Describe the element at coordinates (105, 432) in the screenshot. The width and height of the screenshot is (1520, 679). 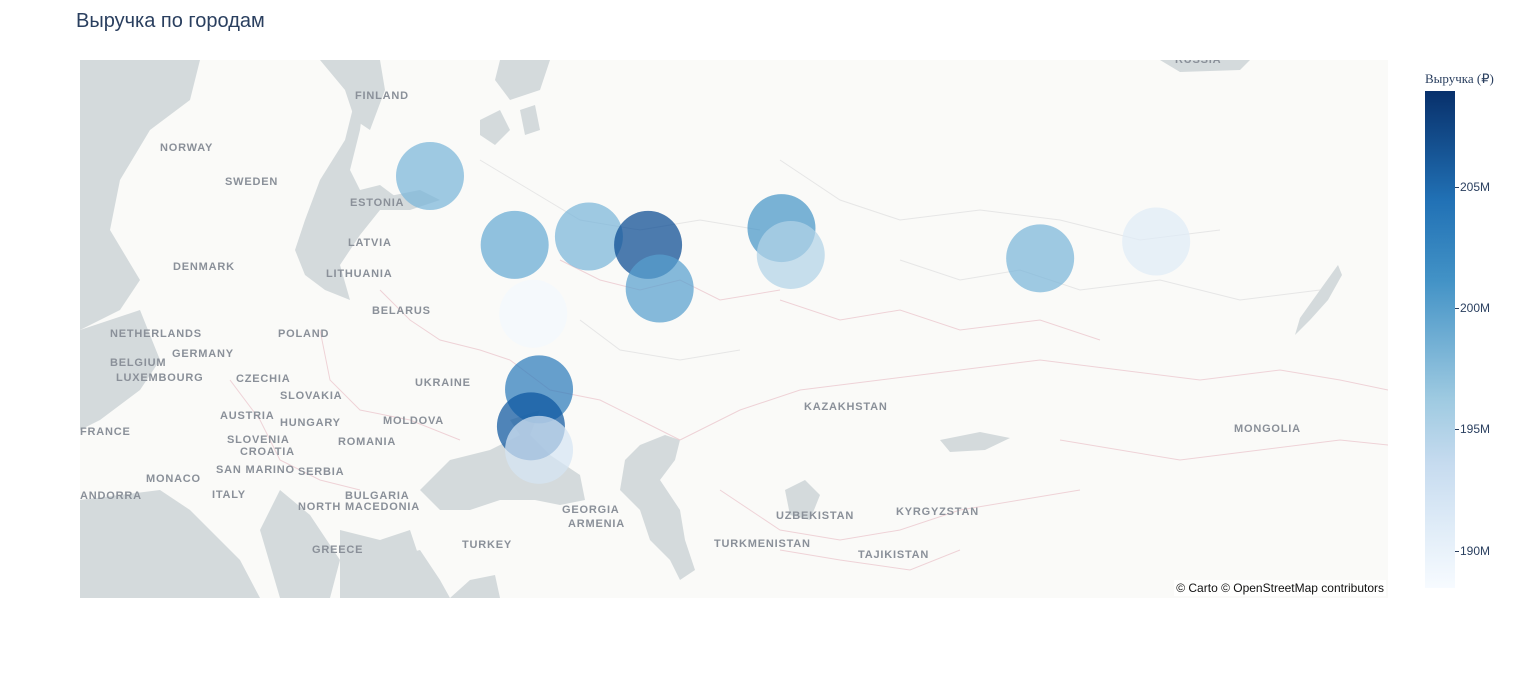
I see `map-label-france: FRANCE` at that location.